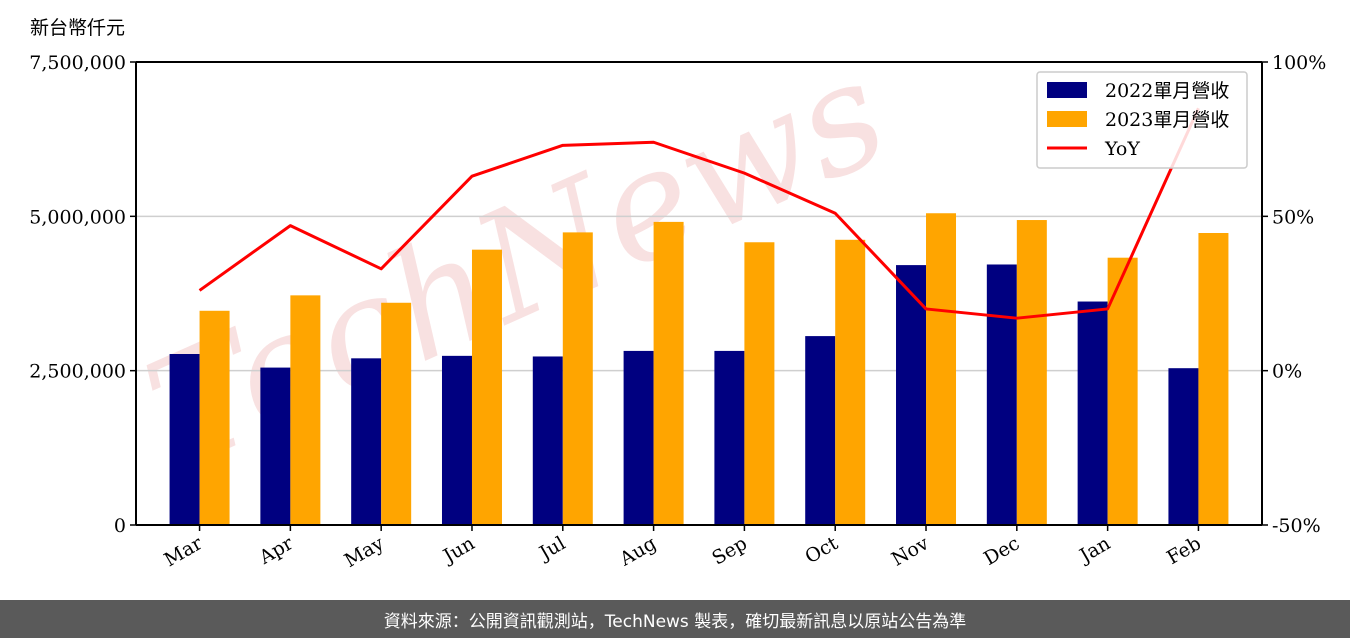 Image resolution: width=1350 pixels, height=638 pixels. What do you see at coordinates (456, 440) in the screenshot?
I see `bar-series1-jun` at bounding box center [456, 440].